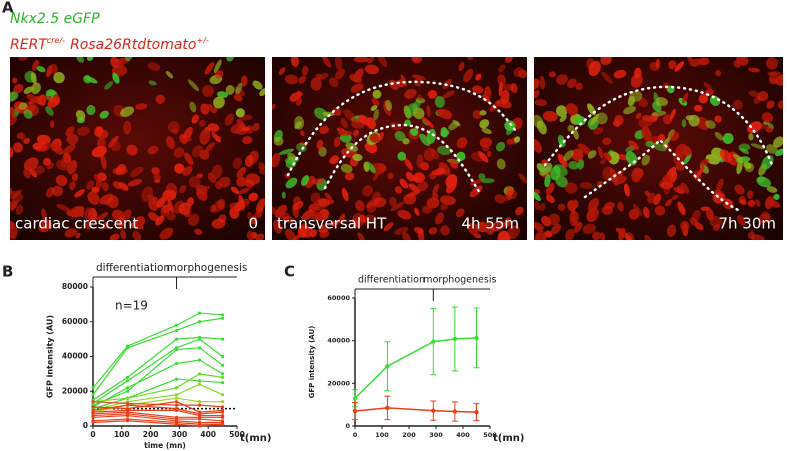 This screenshot has width=787, height=451. I want to click on image-caption: transversal HT, so click(332, 224).